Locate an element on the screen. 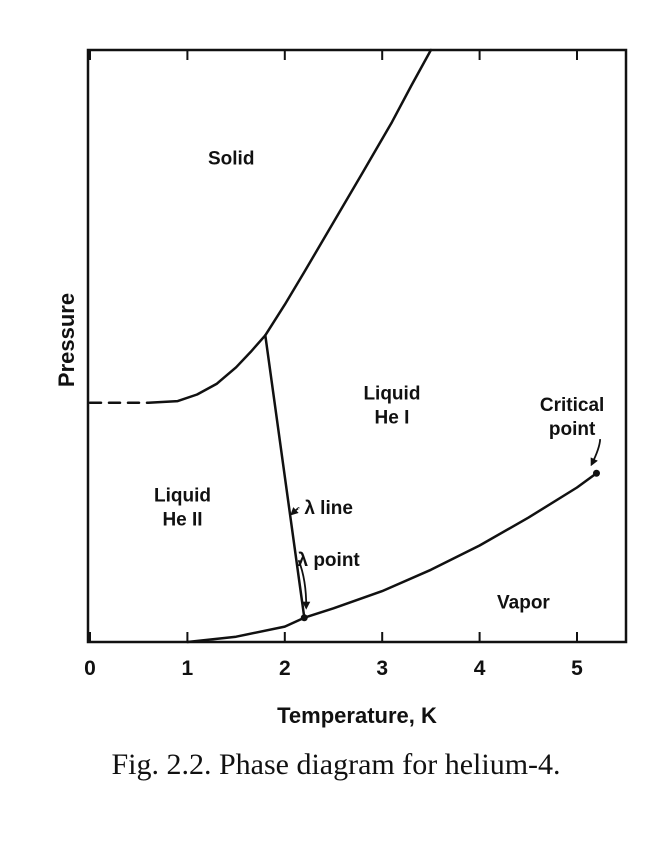  lambda-line-label: λ line is located at coordinates (328, 508).